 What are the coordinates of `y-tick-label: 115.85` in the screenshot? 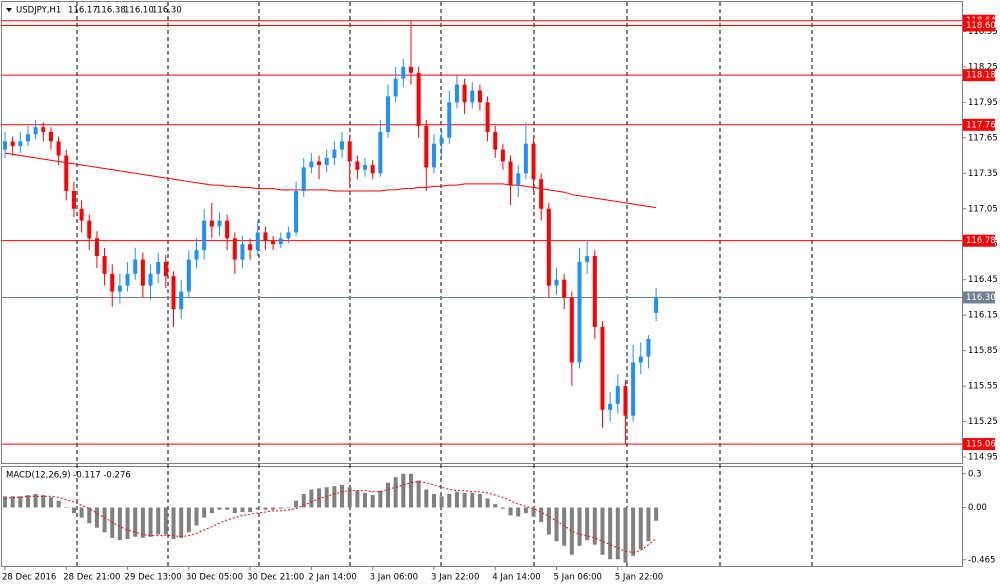 It's located at (983, 351).